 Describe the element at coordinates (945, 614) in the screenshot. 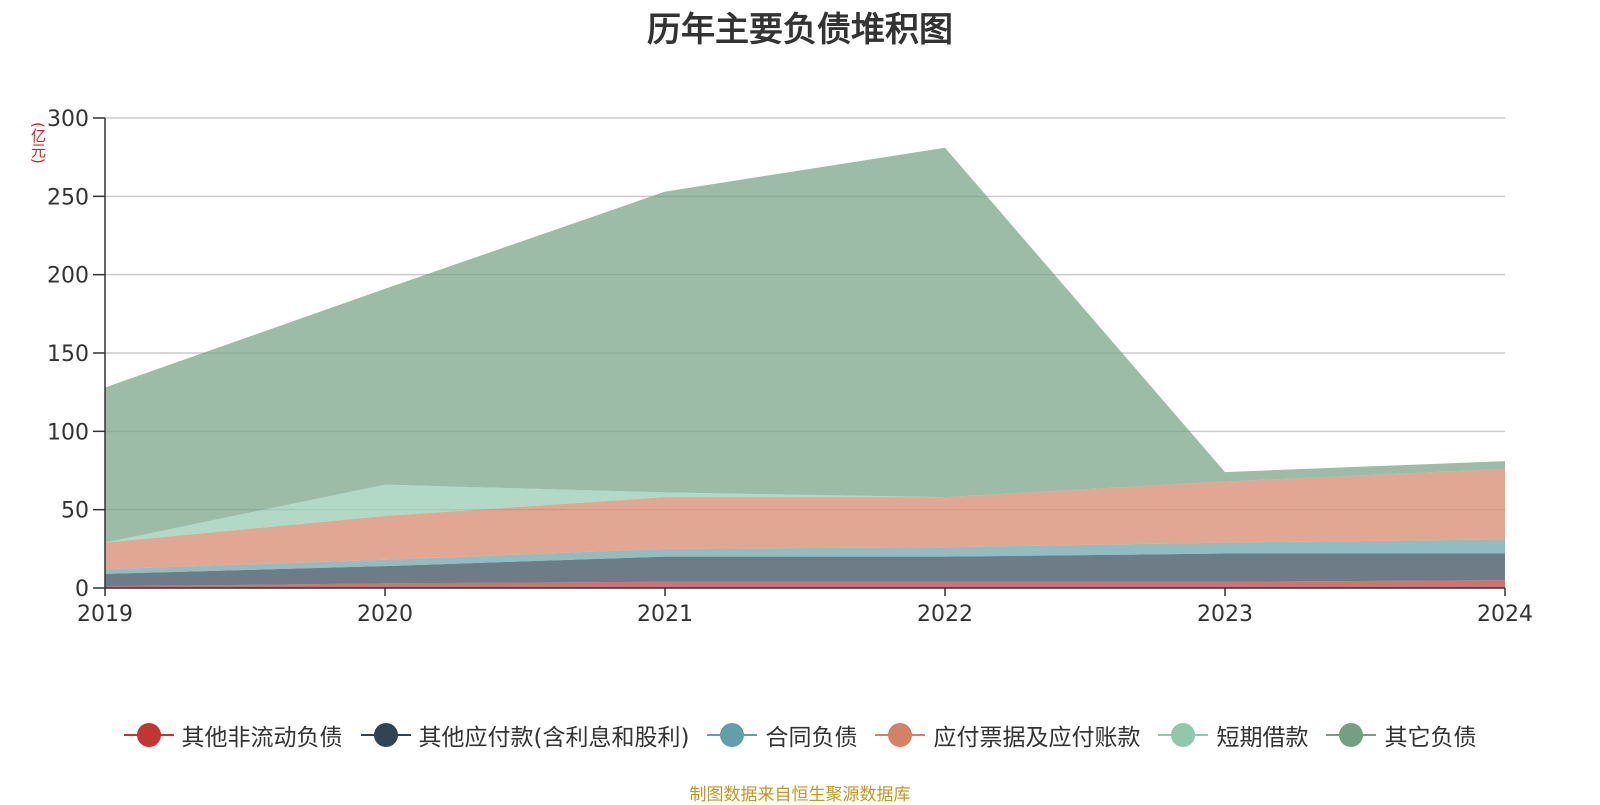

I see `x-tick-label: 2022` at that location.